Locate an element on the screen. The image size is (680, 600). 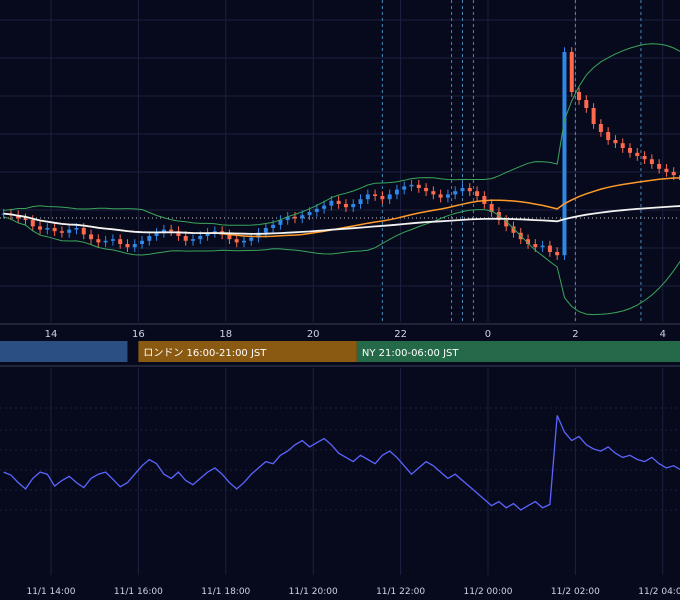
osc-x-tick-label: 11/1 18:00 is located at coordinates (225, 592).